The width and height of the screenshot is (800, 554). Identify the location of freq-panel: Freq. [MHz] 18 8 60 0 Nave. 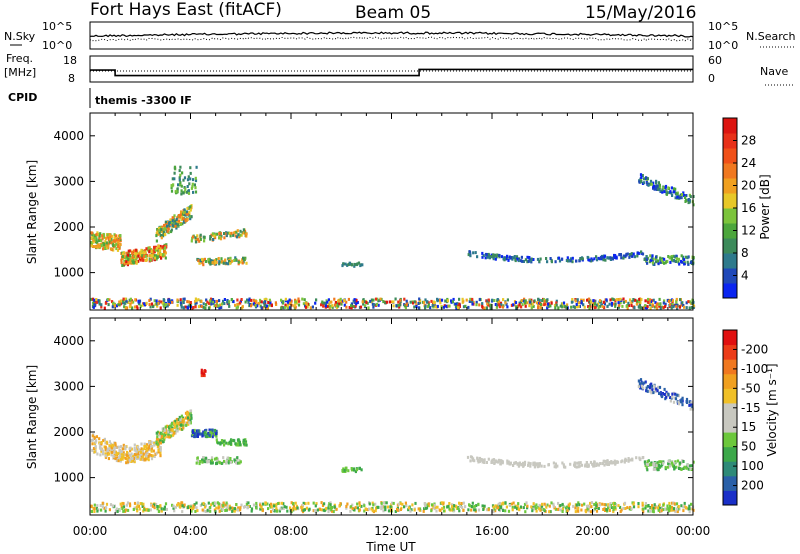
(399, 69).